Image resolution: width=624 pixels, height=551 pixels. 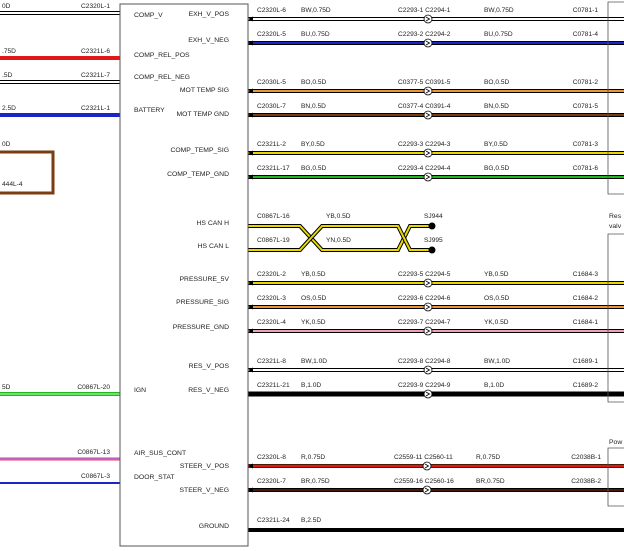 What do you see at coordinates (160, 453) in the screenshot?
I see `ecu-left-label: AIR_SUS_CONT` at bounding box center [160, 453].